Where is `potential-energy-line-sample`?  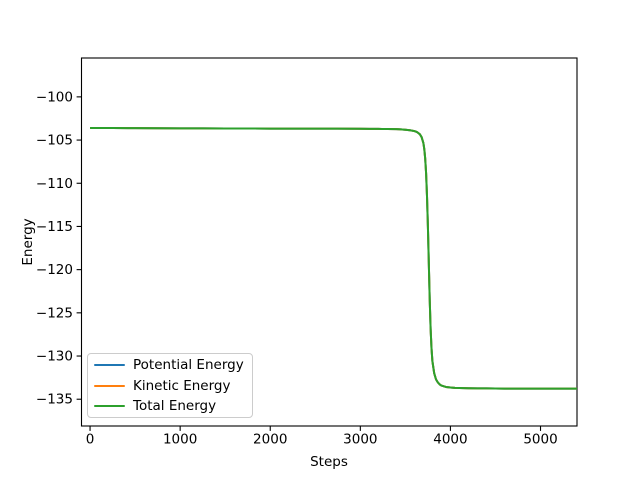
potential-energy-line-sample is located at coordinates (109, 365).